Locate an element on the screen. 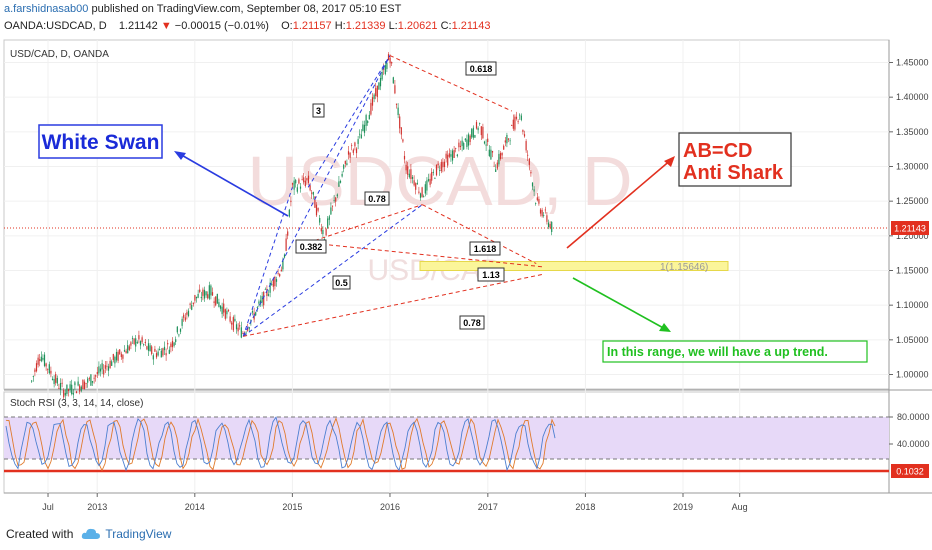 The width and height of the screenshot is (932, 550). target-zone is located at coordinates (574, 265).